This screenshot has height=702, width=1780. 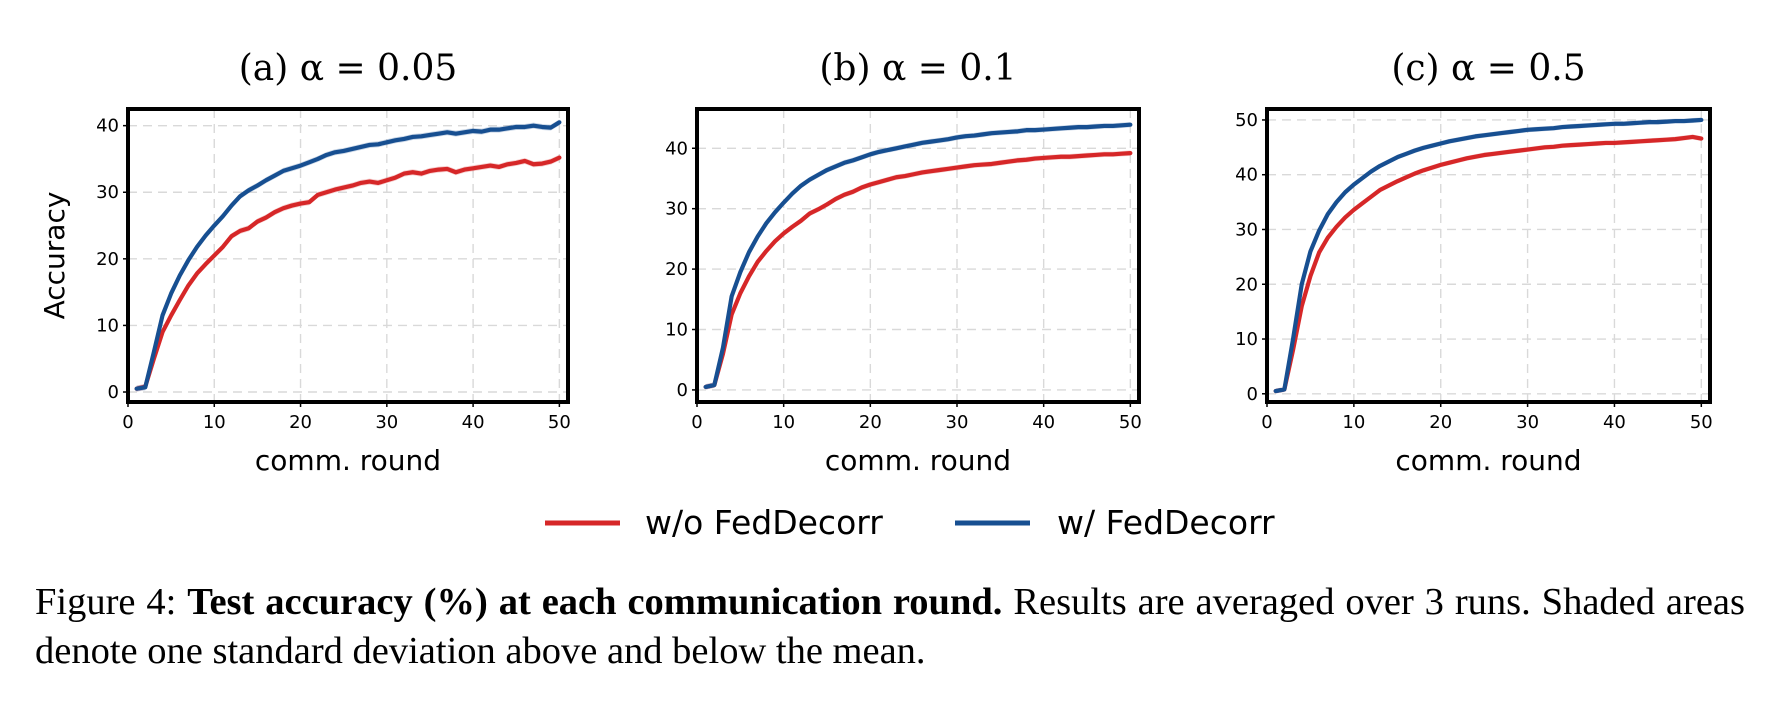 What do you see at coordinates (910, 522) in the screenshot?
I see `legend: w/o FedDecorr w/ FedDecorr` at bounding box center [910, 522].